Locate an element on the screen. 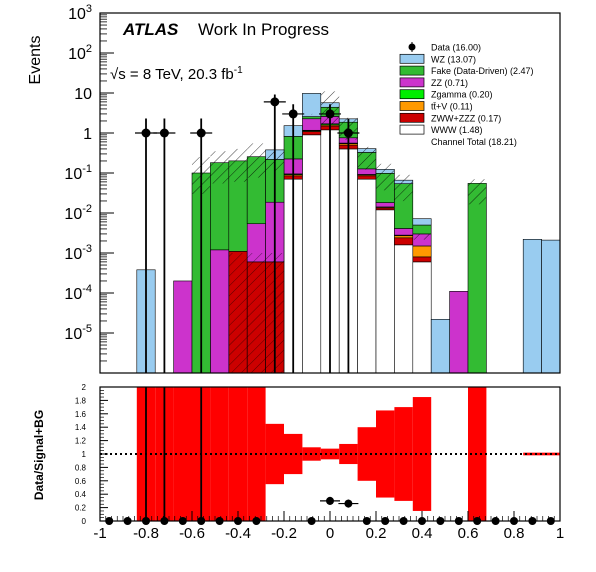 The height and width of the screenshot is (572, 596). ratio-y-tick-label: 0.8 is located at coordinates (81, 467).